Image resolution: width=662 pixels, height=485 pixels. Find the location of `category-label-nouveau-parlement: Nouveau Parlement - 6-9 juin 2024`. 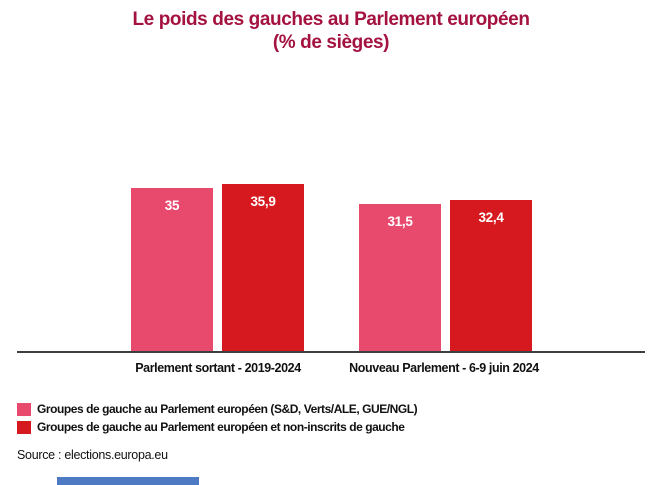

category-label-nouveau-parlement: Nouveau Parlement - 6-9 juin 2024 is located at coordinates (444, 368).